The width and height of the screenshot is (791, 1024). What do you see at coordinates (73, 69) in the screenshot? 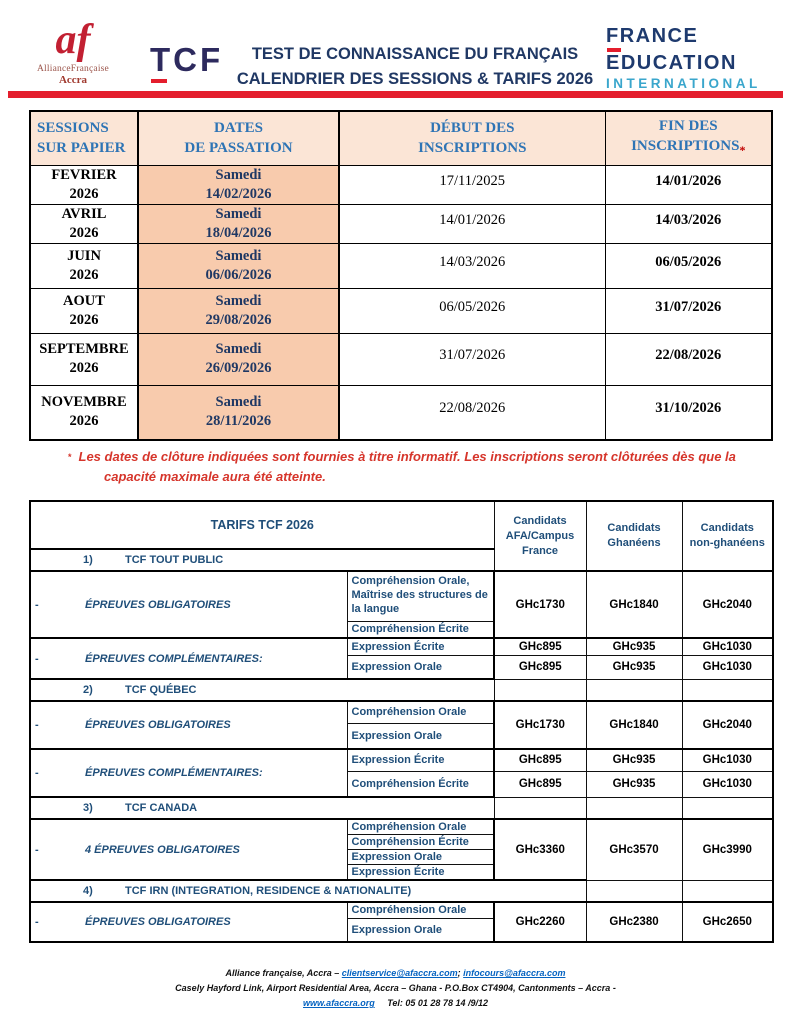
I see `af-logo-name: AllianceFrançaise` at bounding box center [73, 69].